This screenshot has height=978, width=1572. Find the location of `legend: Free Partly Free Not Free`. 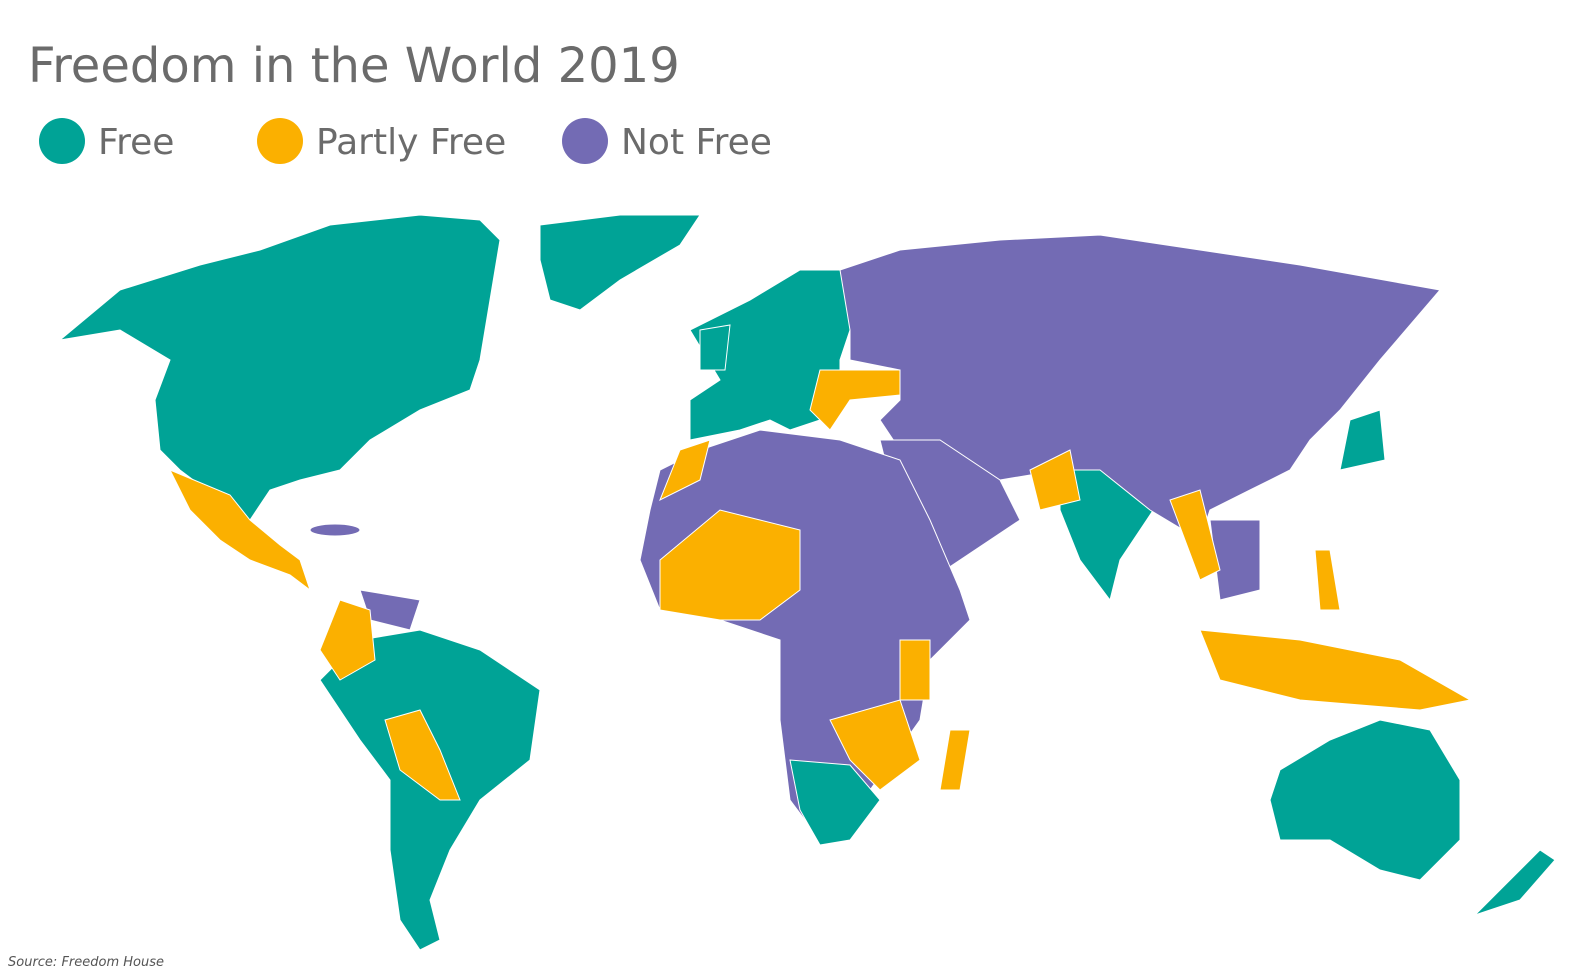

legend: Free Partly Free Not Free is located at coordinates (405, 141).